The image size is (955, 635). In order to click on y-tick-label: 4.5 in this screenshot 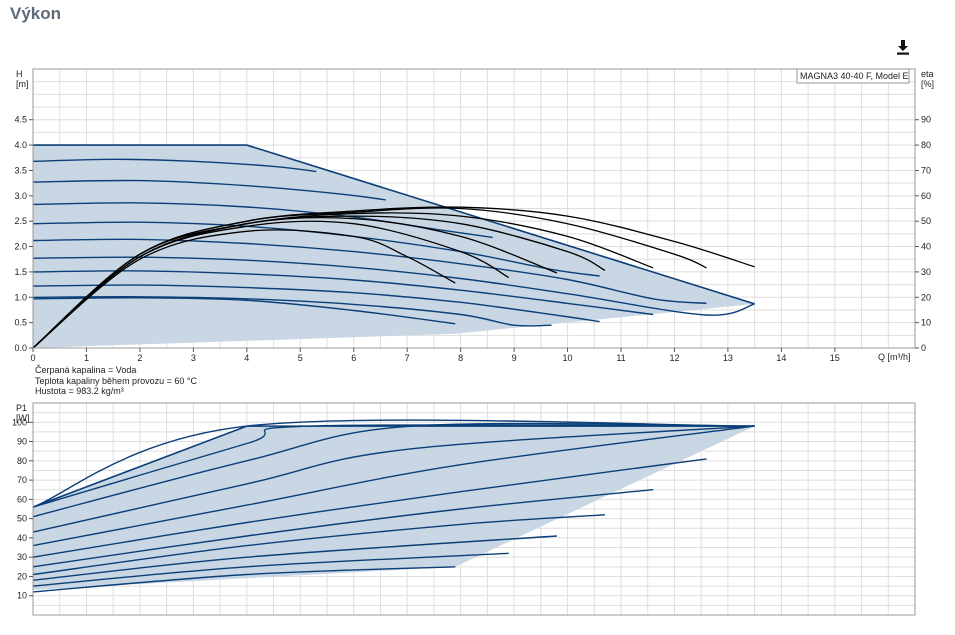, I will do `click(20, 120)`.